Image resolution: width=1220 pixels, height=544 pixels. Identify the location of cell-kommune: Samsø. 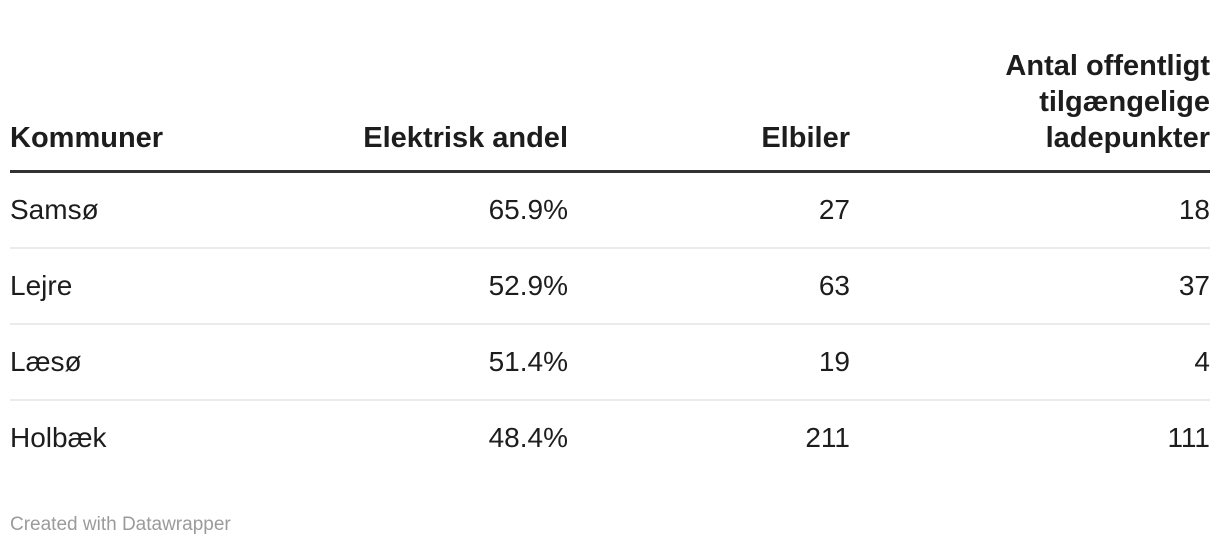
(150, 210).